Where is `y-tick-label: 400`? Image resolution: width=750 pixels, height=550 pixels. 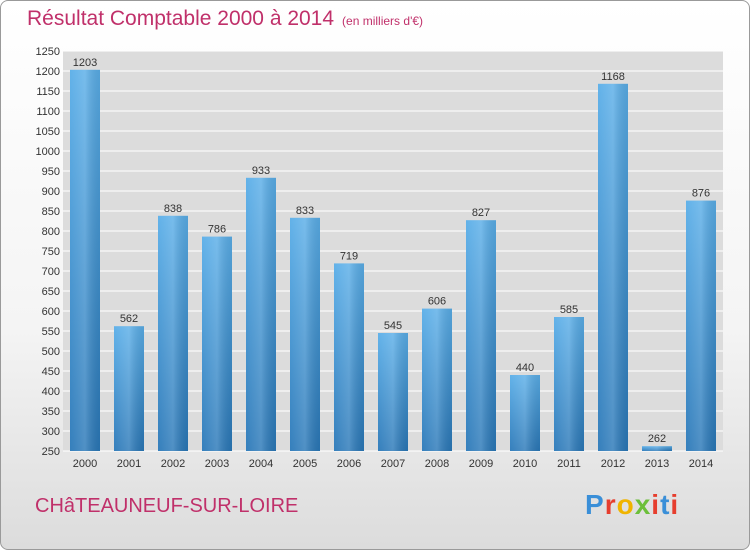
y-tick-label: 400 is located at coordinates (51, 392).